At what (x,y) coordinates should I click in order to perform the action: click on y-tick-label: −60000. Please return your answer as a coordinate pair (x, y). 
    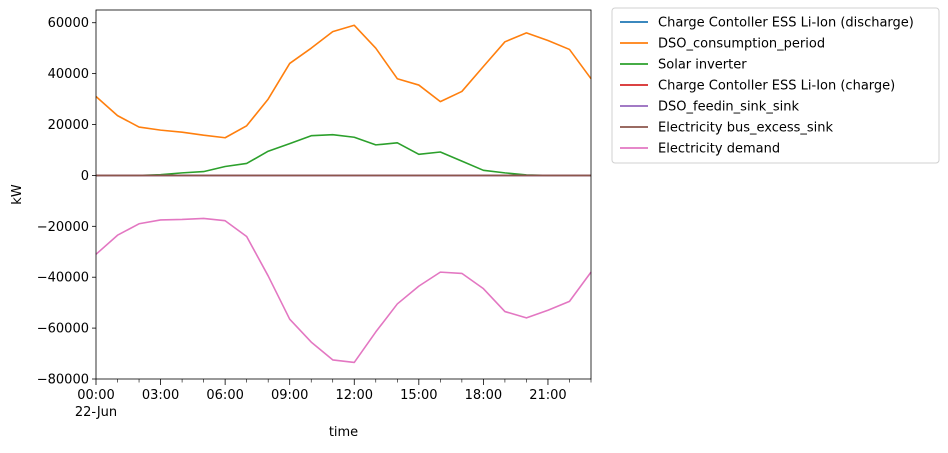
    Looking at the image, I should click on (63, 329).